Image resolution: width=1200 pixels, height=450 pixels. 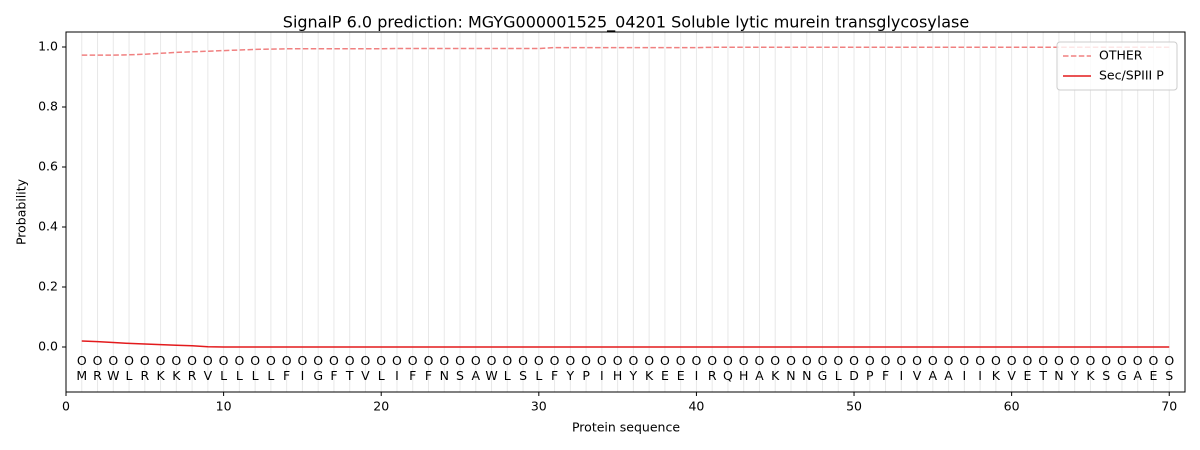 I want to click on residue-label: M, so click(x=81, y=375).